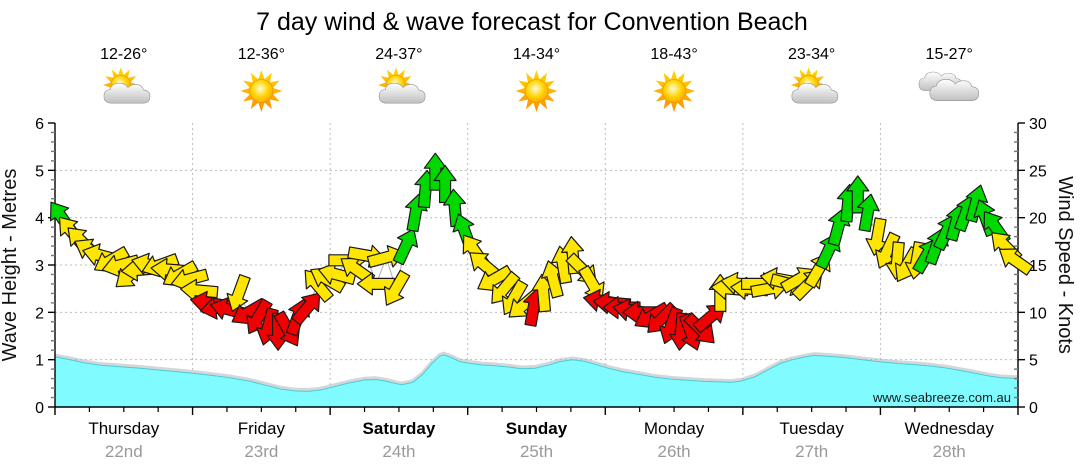 This screenshot has width=1080, height=475. Describe the element at coordinates (537, 428) in the screenshot. I see `day-name-label: Sunday` at that location.